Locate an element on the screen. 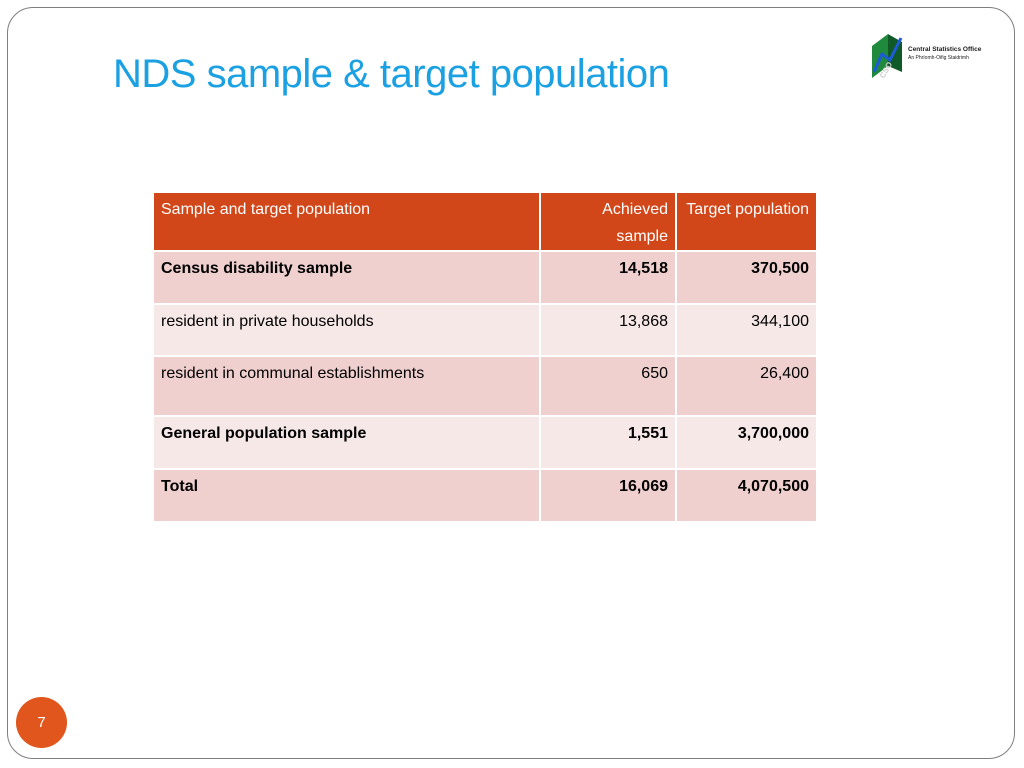 Image resolution: width=1024 pixels, height=768 pixels. row-achieved: 16,069 is located at coordinates (608, 495).